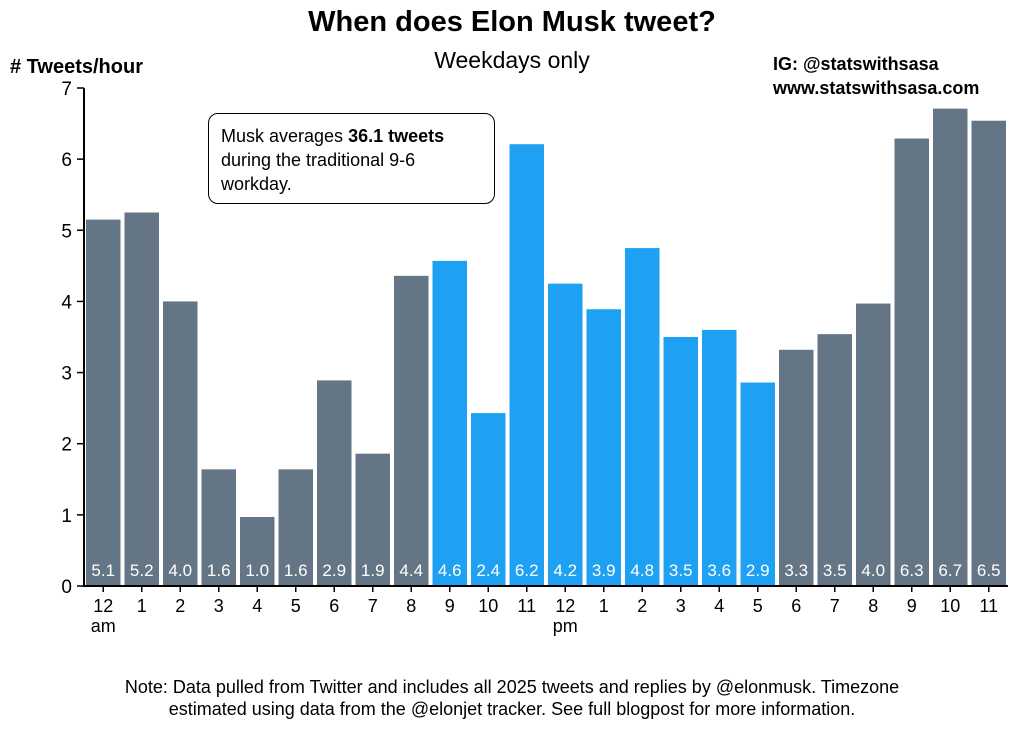 The image size is (1024, 731). Describe the element at coordinates (526, 606) in the screenshot. I see `x-tick-label-11: 11` at that location.